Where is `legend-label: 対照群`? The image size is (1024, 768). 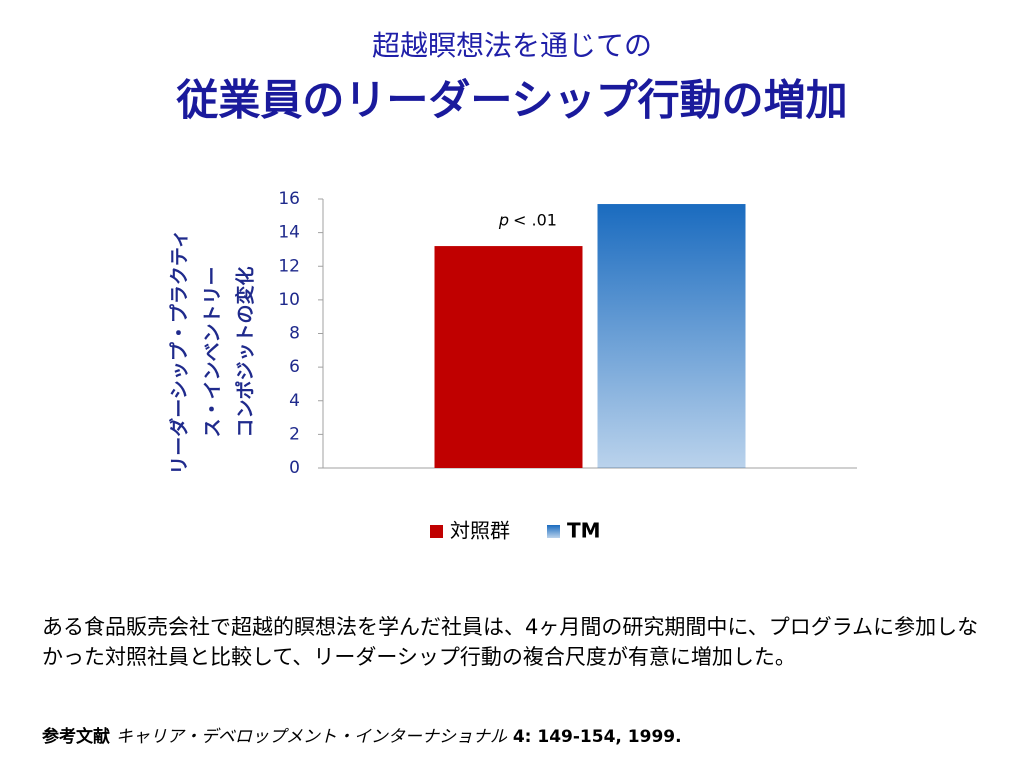
legend-label: 対照群 is located at coordinates (480, 531).